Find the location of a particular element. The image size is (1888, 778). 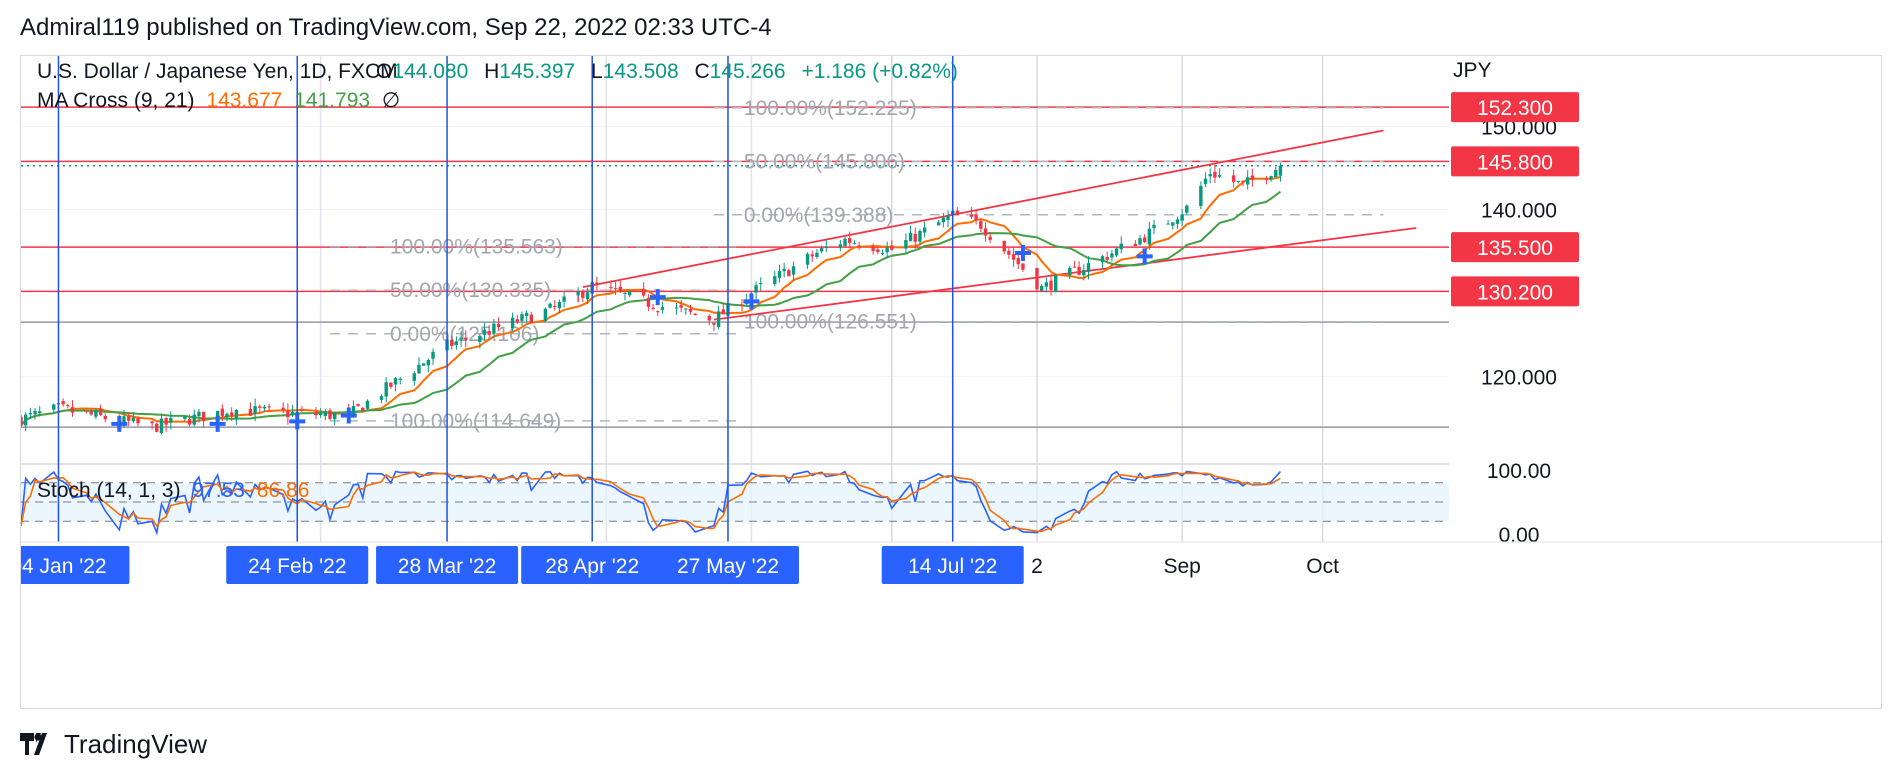

price-level-badge: 135.500 is located at coordinates (1515, 247).